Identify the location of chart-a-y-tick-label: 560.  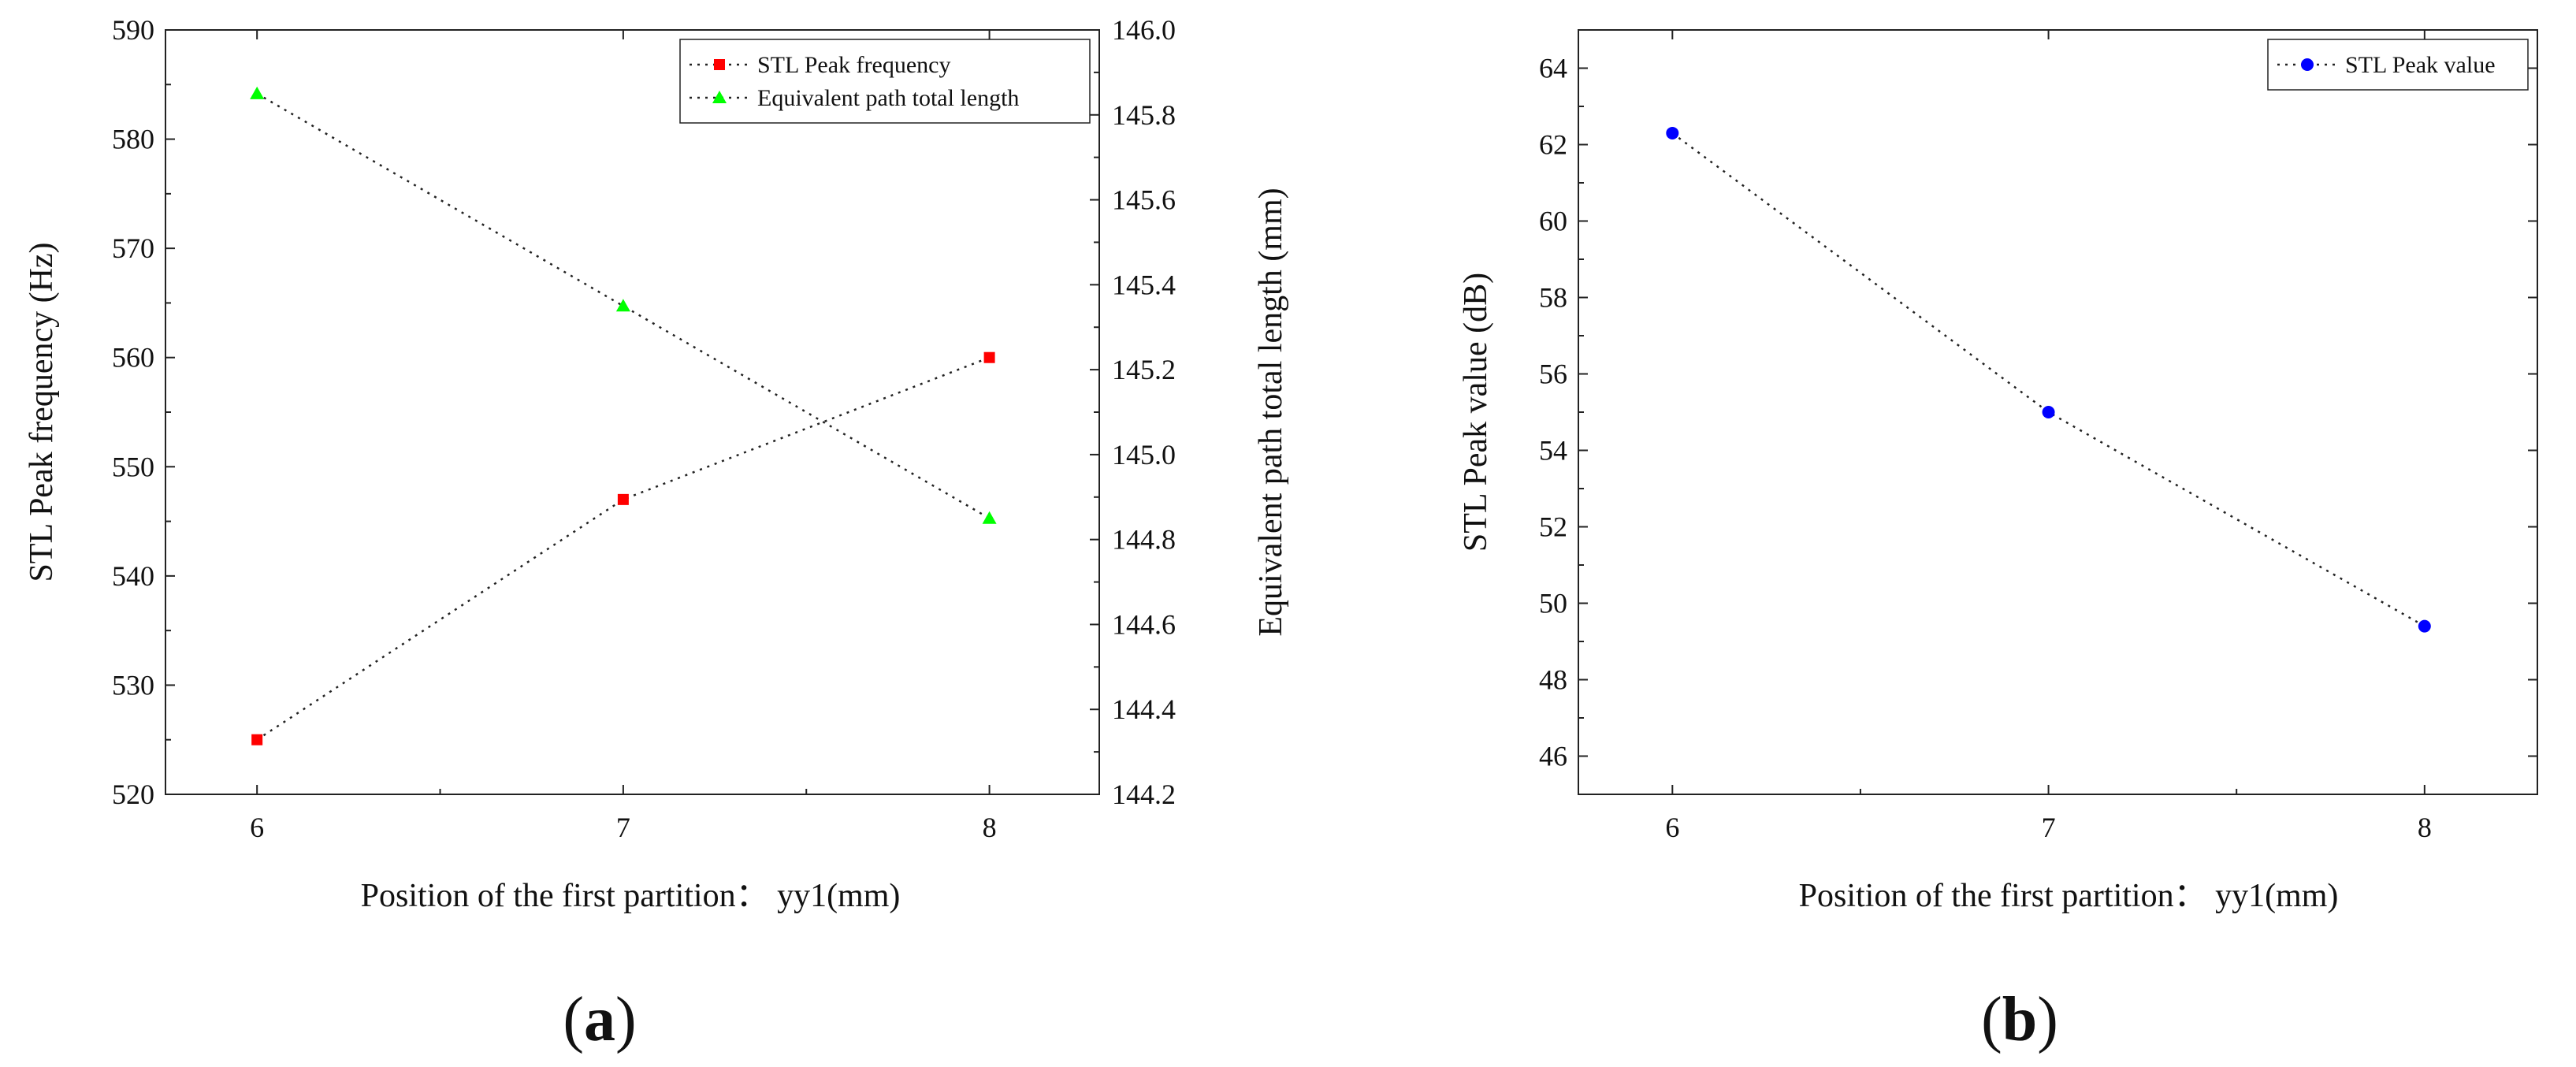
(133, 358).